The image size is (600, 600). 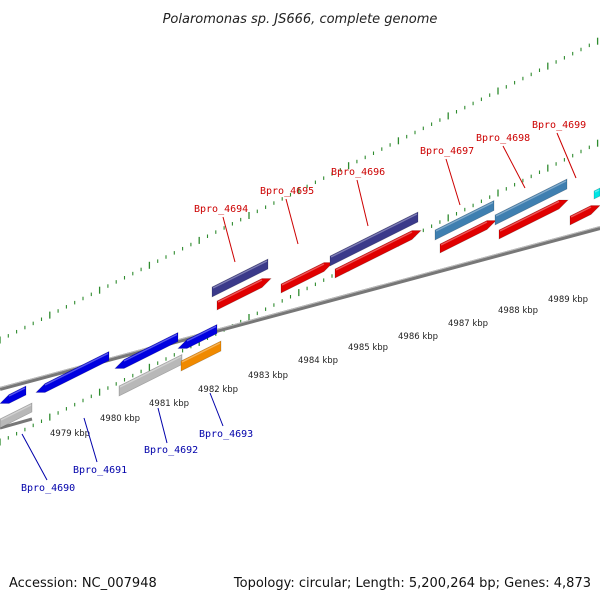 What do you see at coordinates (318, 361) in the screenshot?
I see `ruler-label-4984-kbp: 4984 kbp` at bounding box center [318, 361].